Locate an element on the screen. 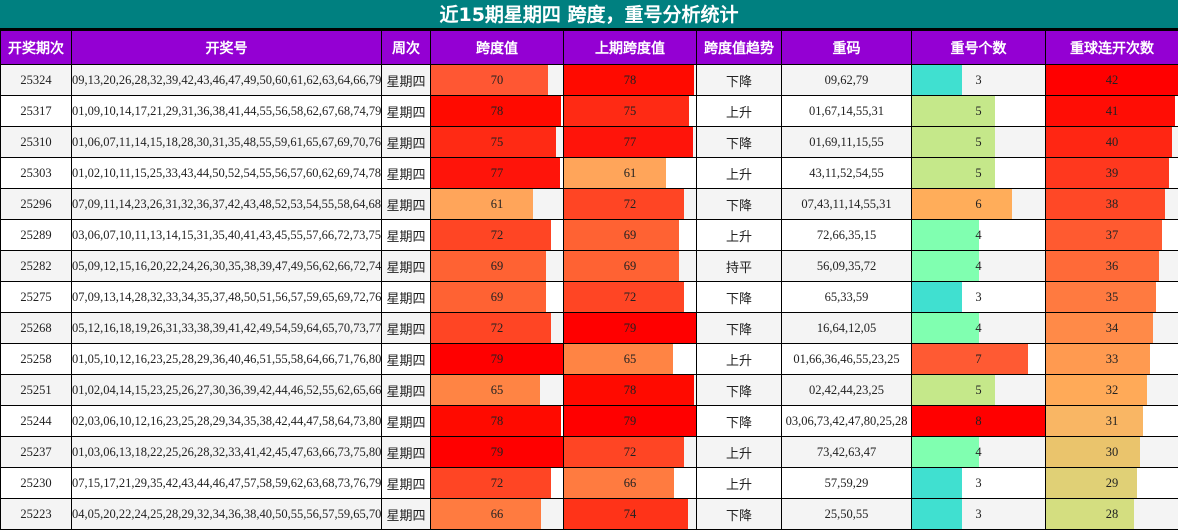 The height and width of the screenshot is (530, 1178). repeat-nums-cell: 07,43,11,14,55,31 is located at coordinates (846, 204).